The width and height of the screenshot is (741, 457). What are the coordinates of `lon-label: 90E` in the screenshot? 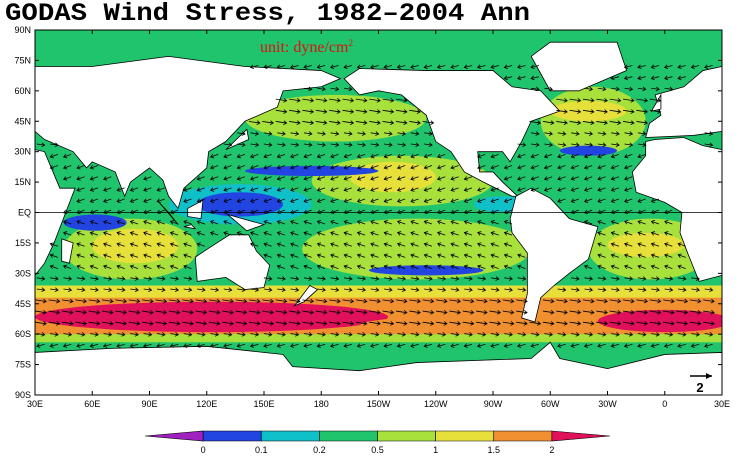 It's located at (149, 404).